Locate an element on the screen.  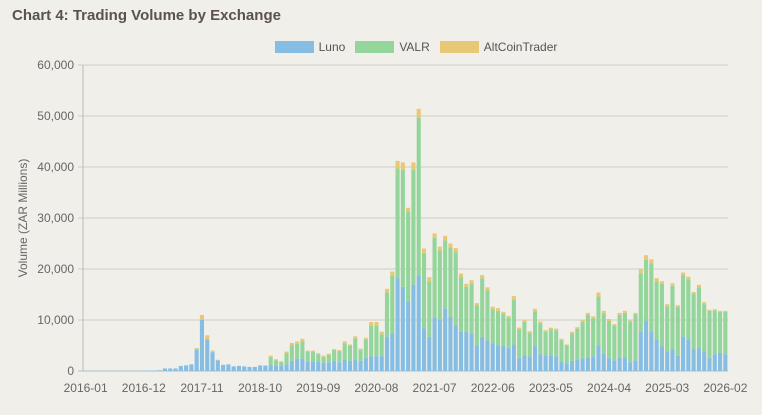
legend-item-altcointrader: AltCoinTrader is located at coordinates (498, 47).